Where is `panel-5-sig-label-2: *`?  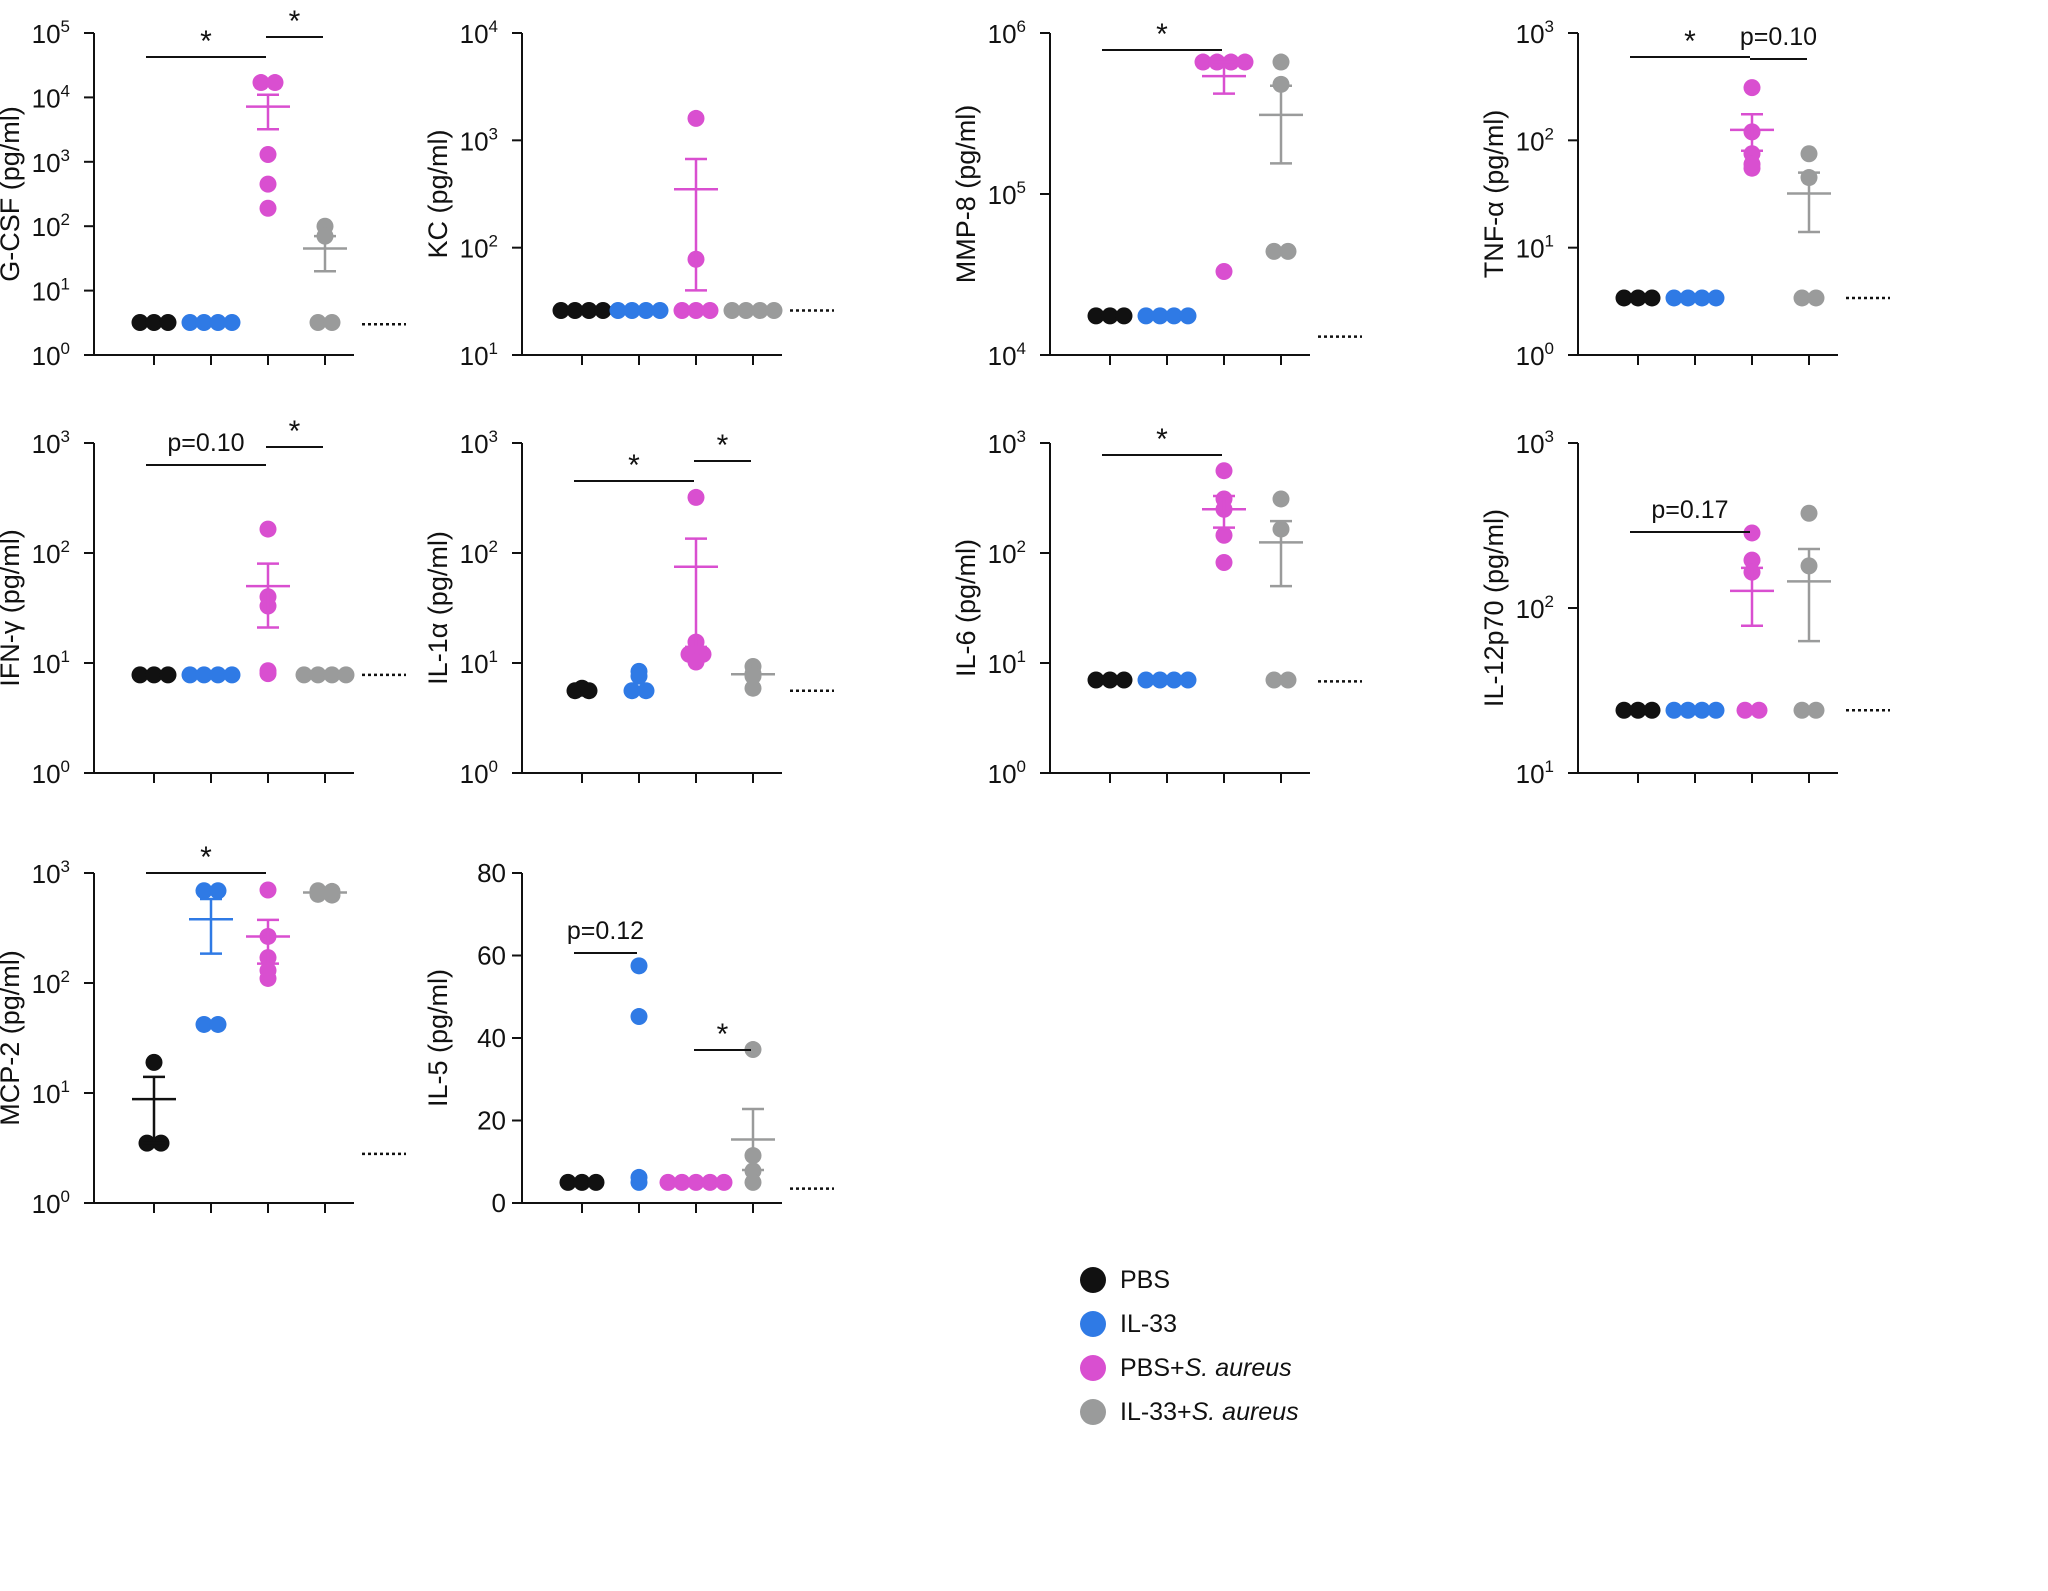 panel-5-sig-label-2: * is located at coordinates (295, 431).